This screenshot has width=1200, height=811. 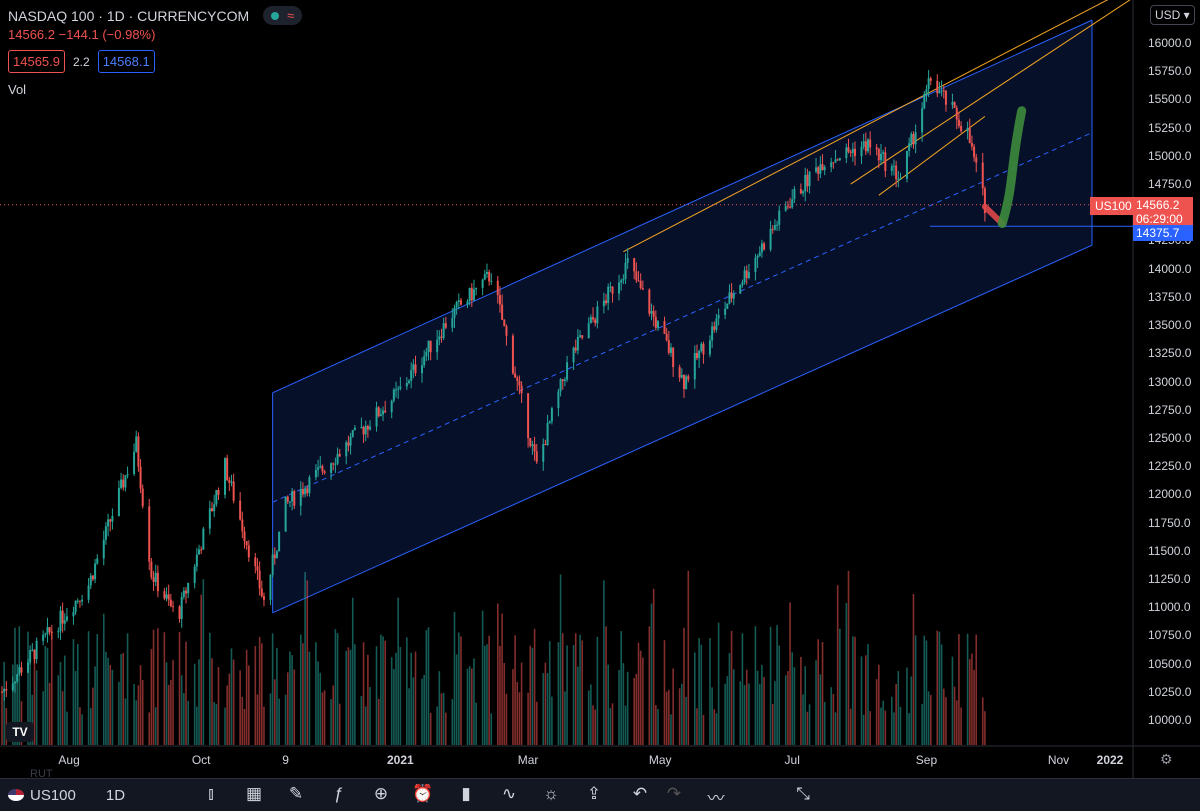 What do you see at coordinates (254, 793) in the screenshot?
I see `compare-icon: ▦` at bounding box center [254, 793].